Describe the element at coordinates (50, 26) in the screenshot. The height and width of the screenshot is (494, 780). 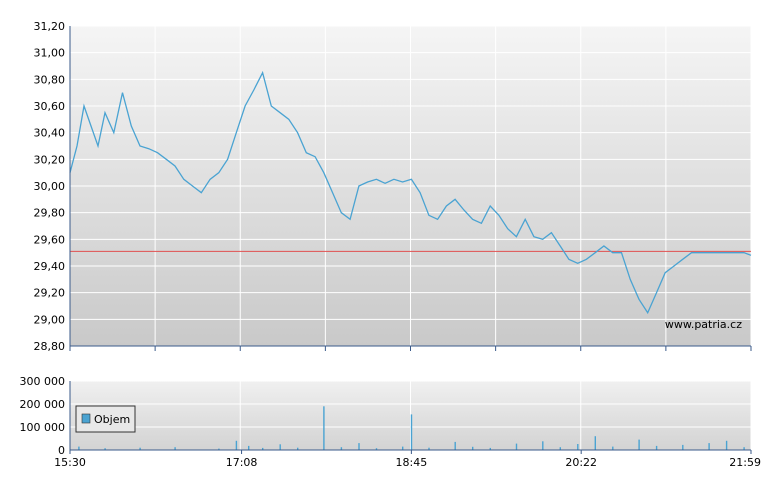
I see `price-y-tick-label: 31,20` at that location.